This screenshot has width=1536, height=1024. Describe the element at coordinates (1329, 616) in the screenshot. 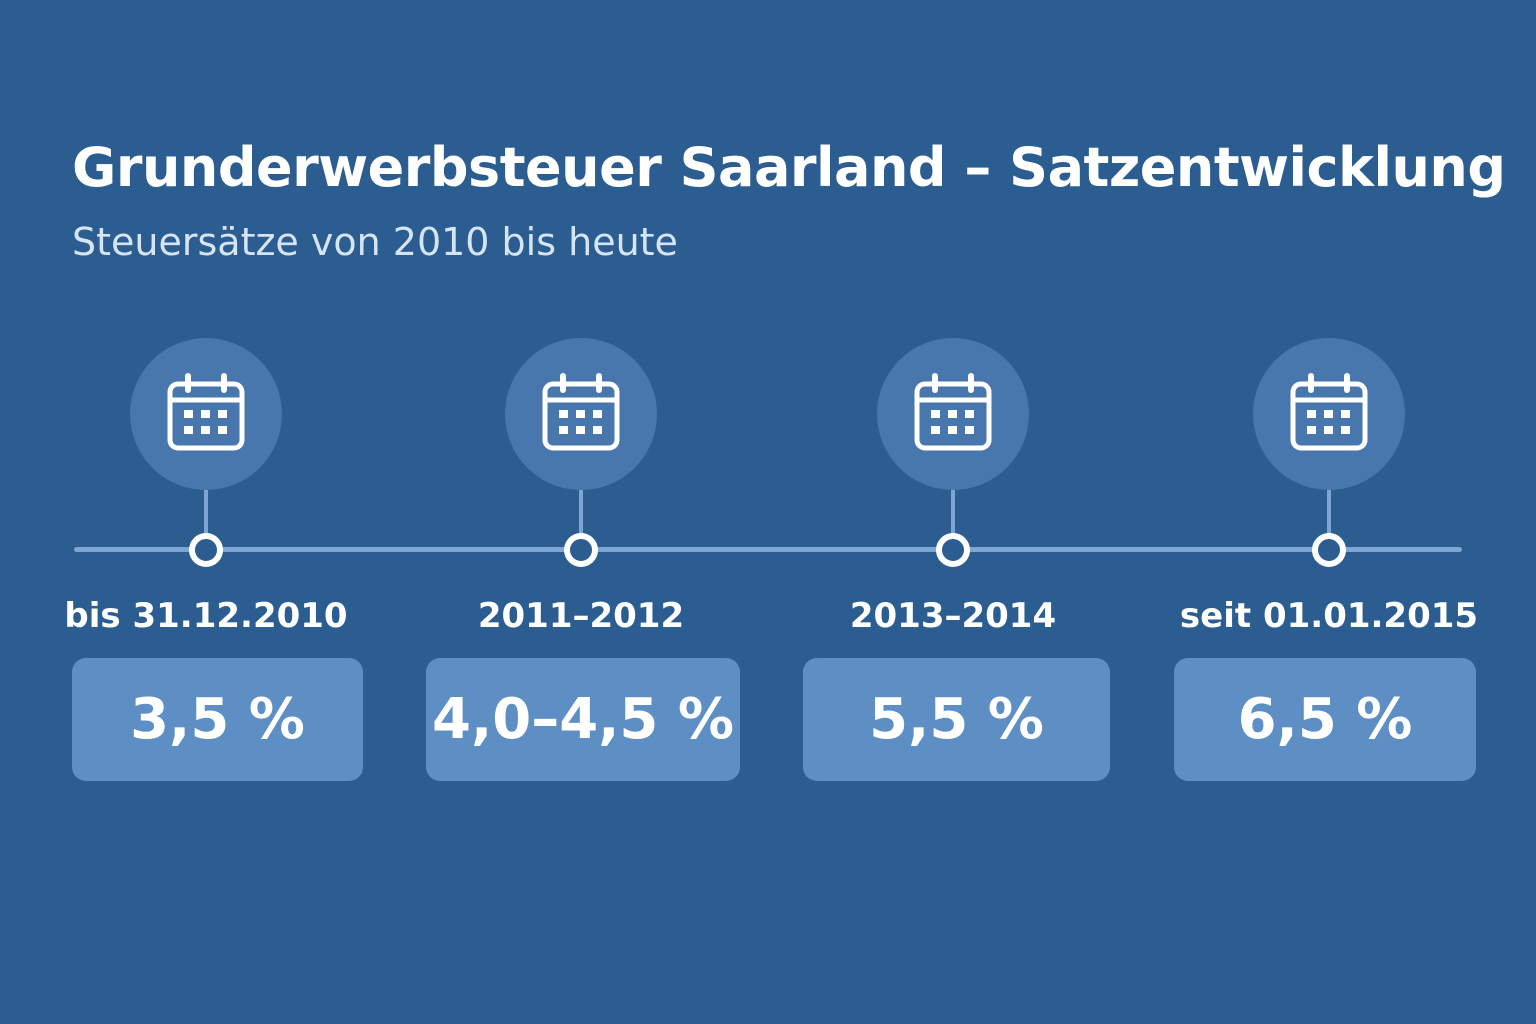

I see `period-label: seit 01.01.2015` at that location.